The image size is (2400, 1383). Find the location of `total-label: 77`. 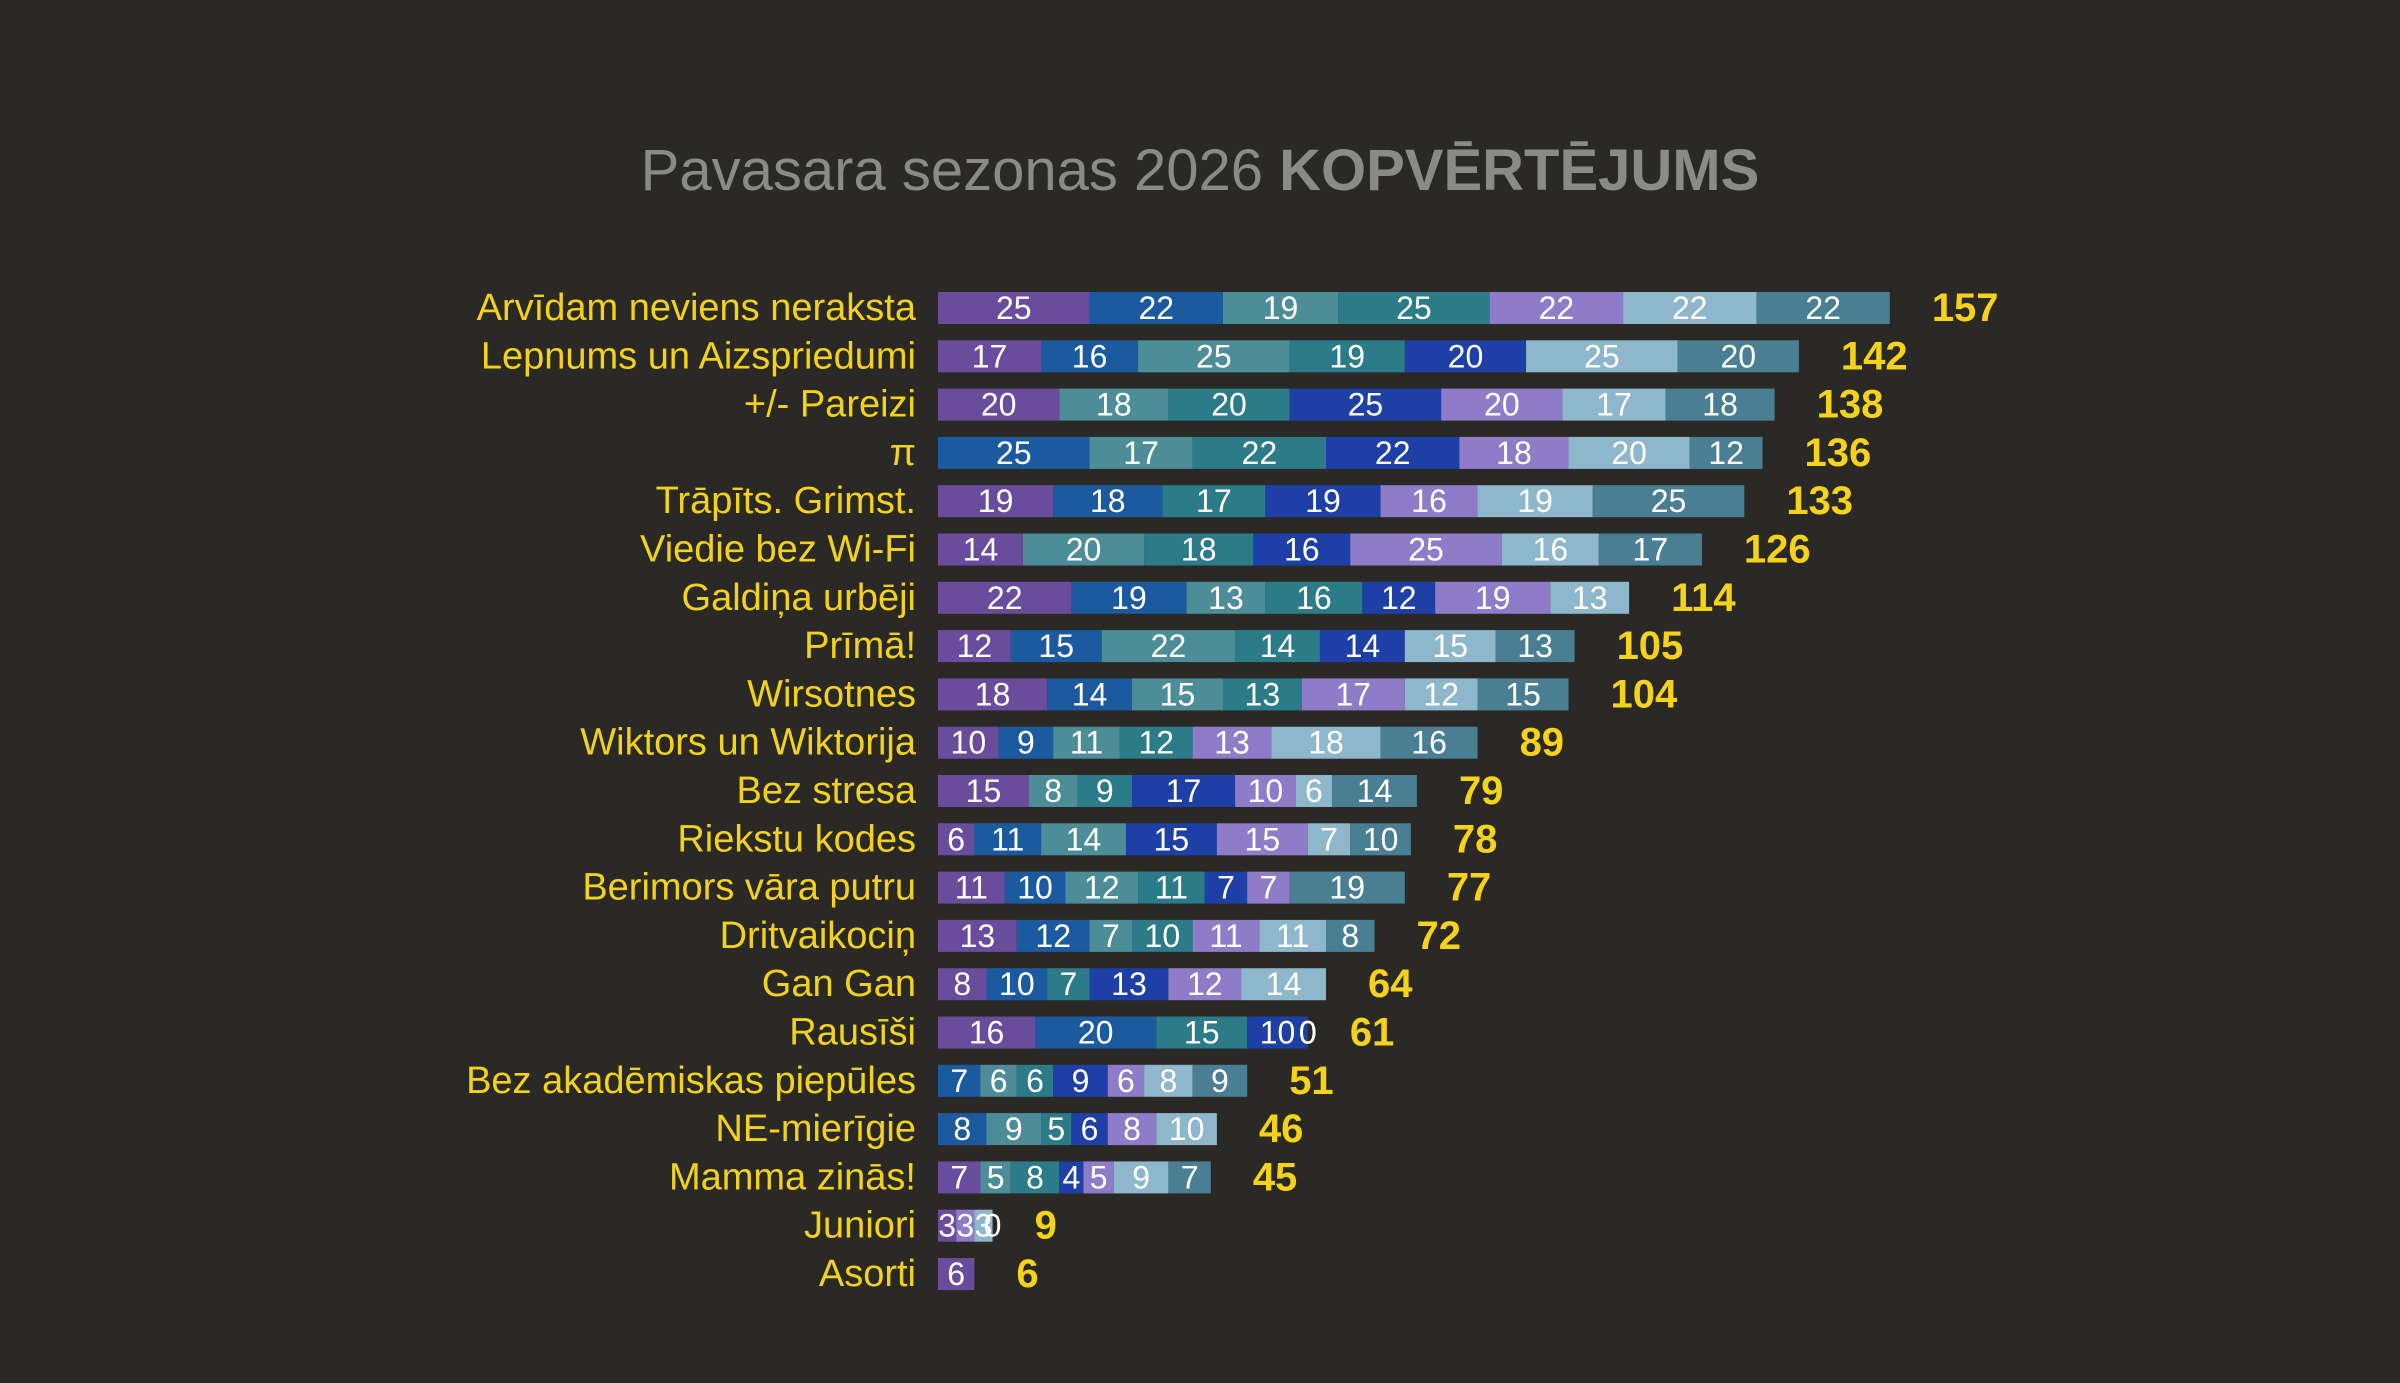

total-label: 77 is located at coordinates (1469, 888).